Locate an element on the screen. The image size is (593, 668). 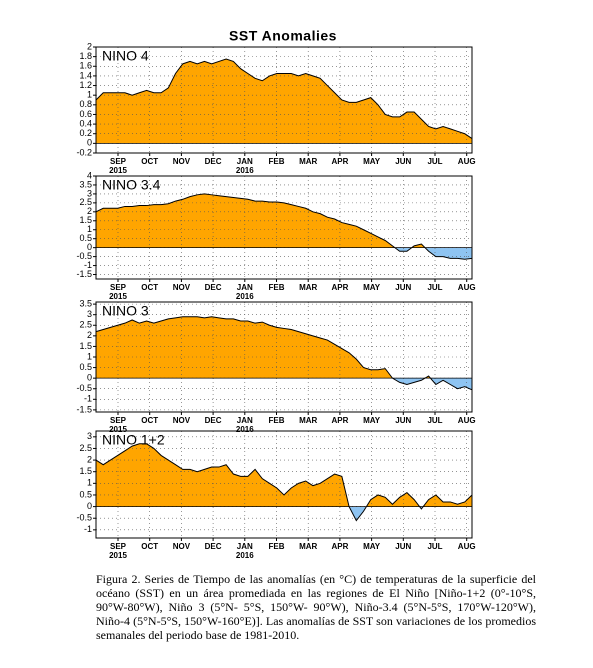
y-tick-label: 0.6 is located at coordinates (85, 114).